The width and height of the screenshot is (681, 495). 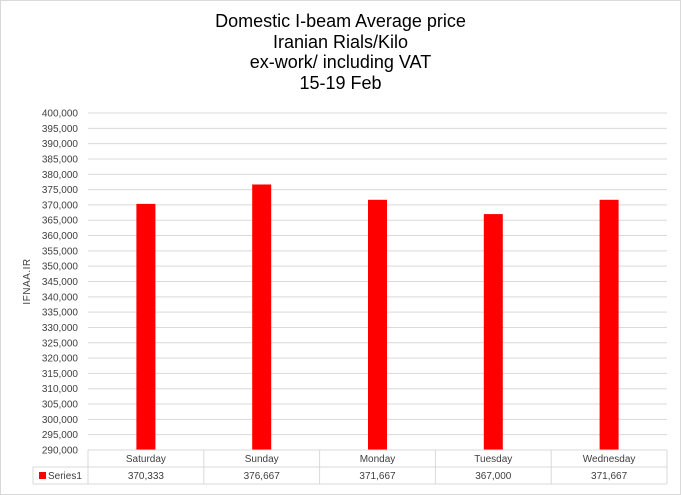 I want to click on y-tick-label: 345,000, so click(x=60, y=282).